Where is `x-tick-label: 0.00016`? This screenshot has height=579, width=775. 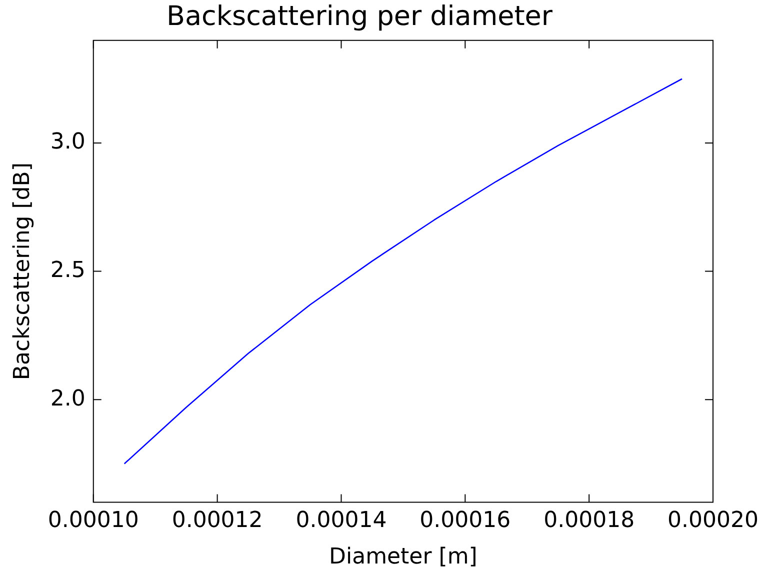 x-tick-label: 0.00016 is located at coordinates (465, 521).